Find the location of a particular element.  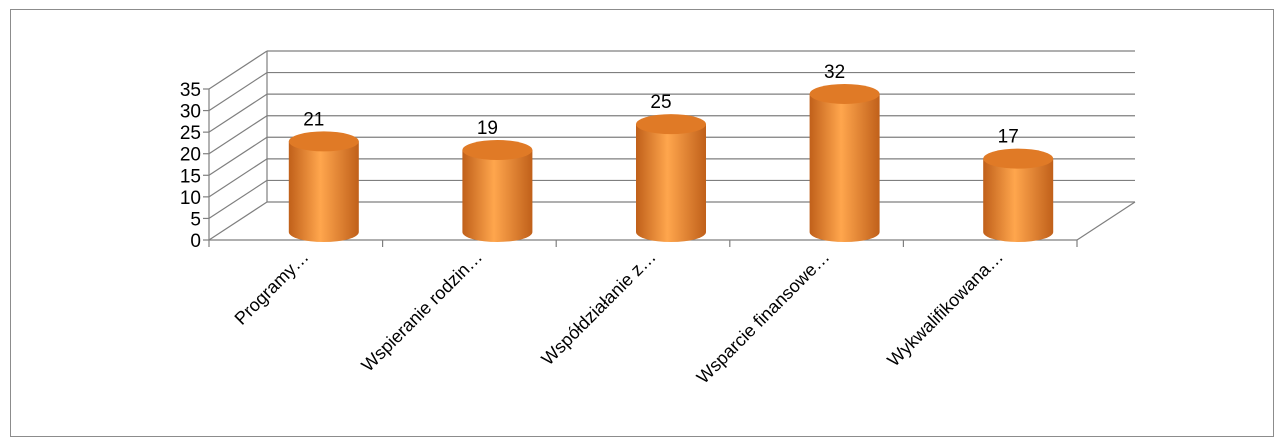

data-label-5: 17 is located at coordinates (1008, 137).